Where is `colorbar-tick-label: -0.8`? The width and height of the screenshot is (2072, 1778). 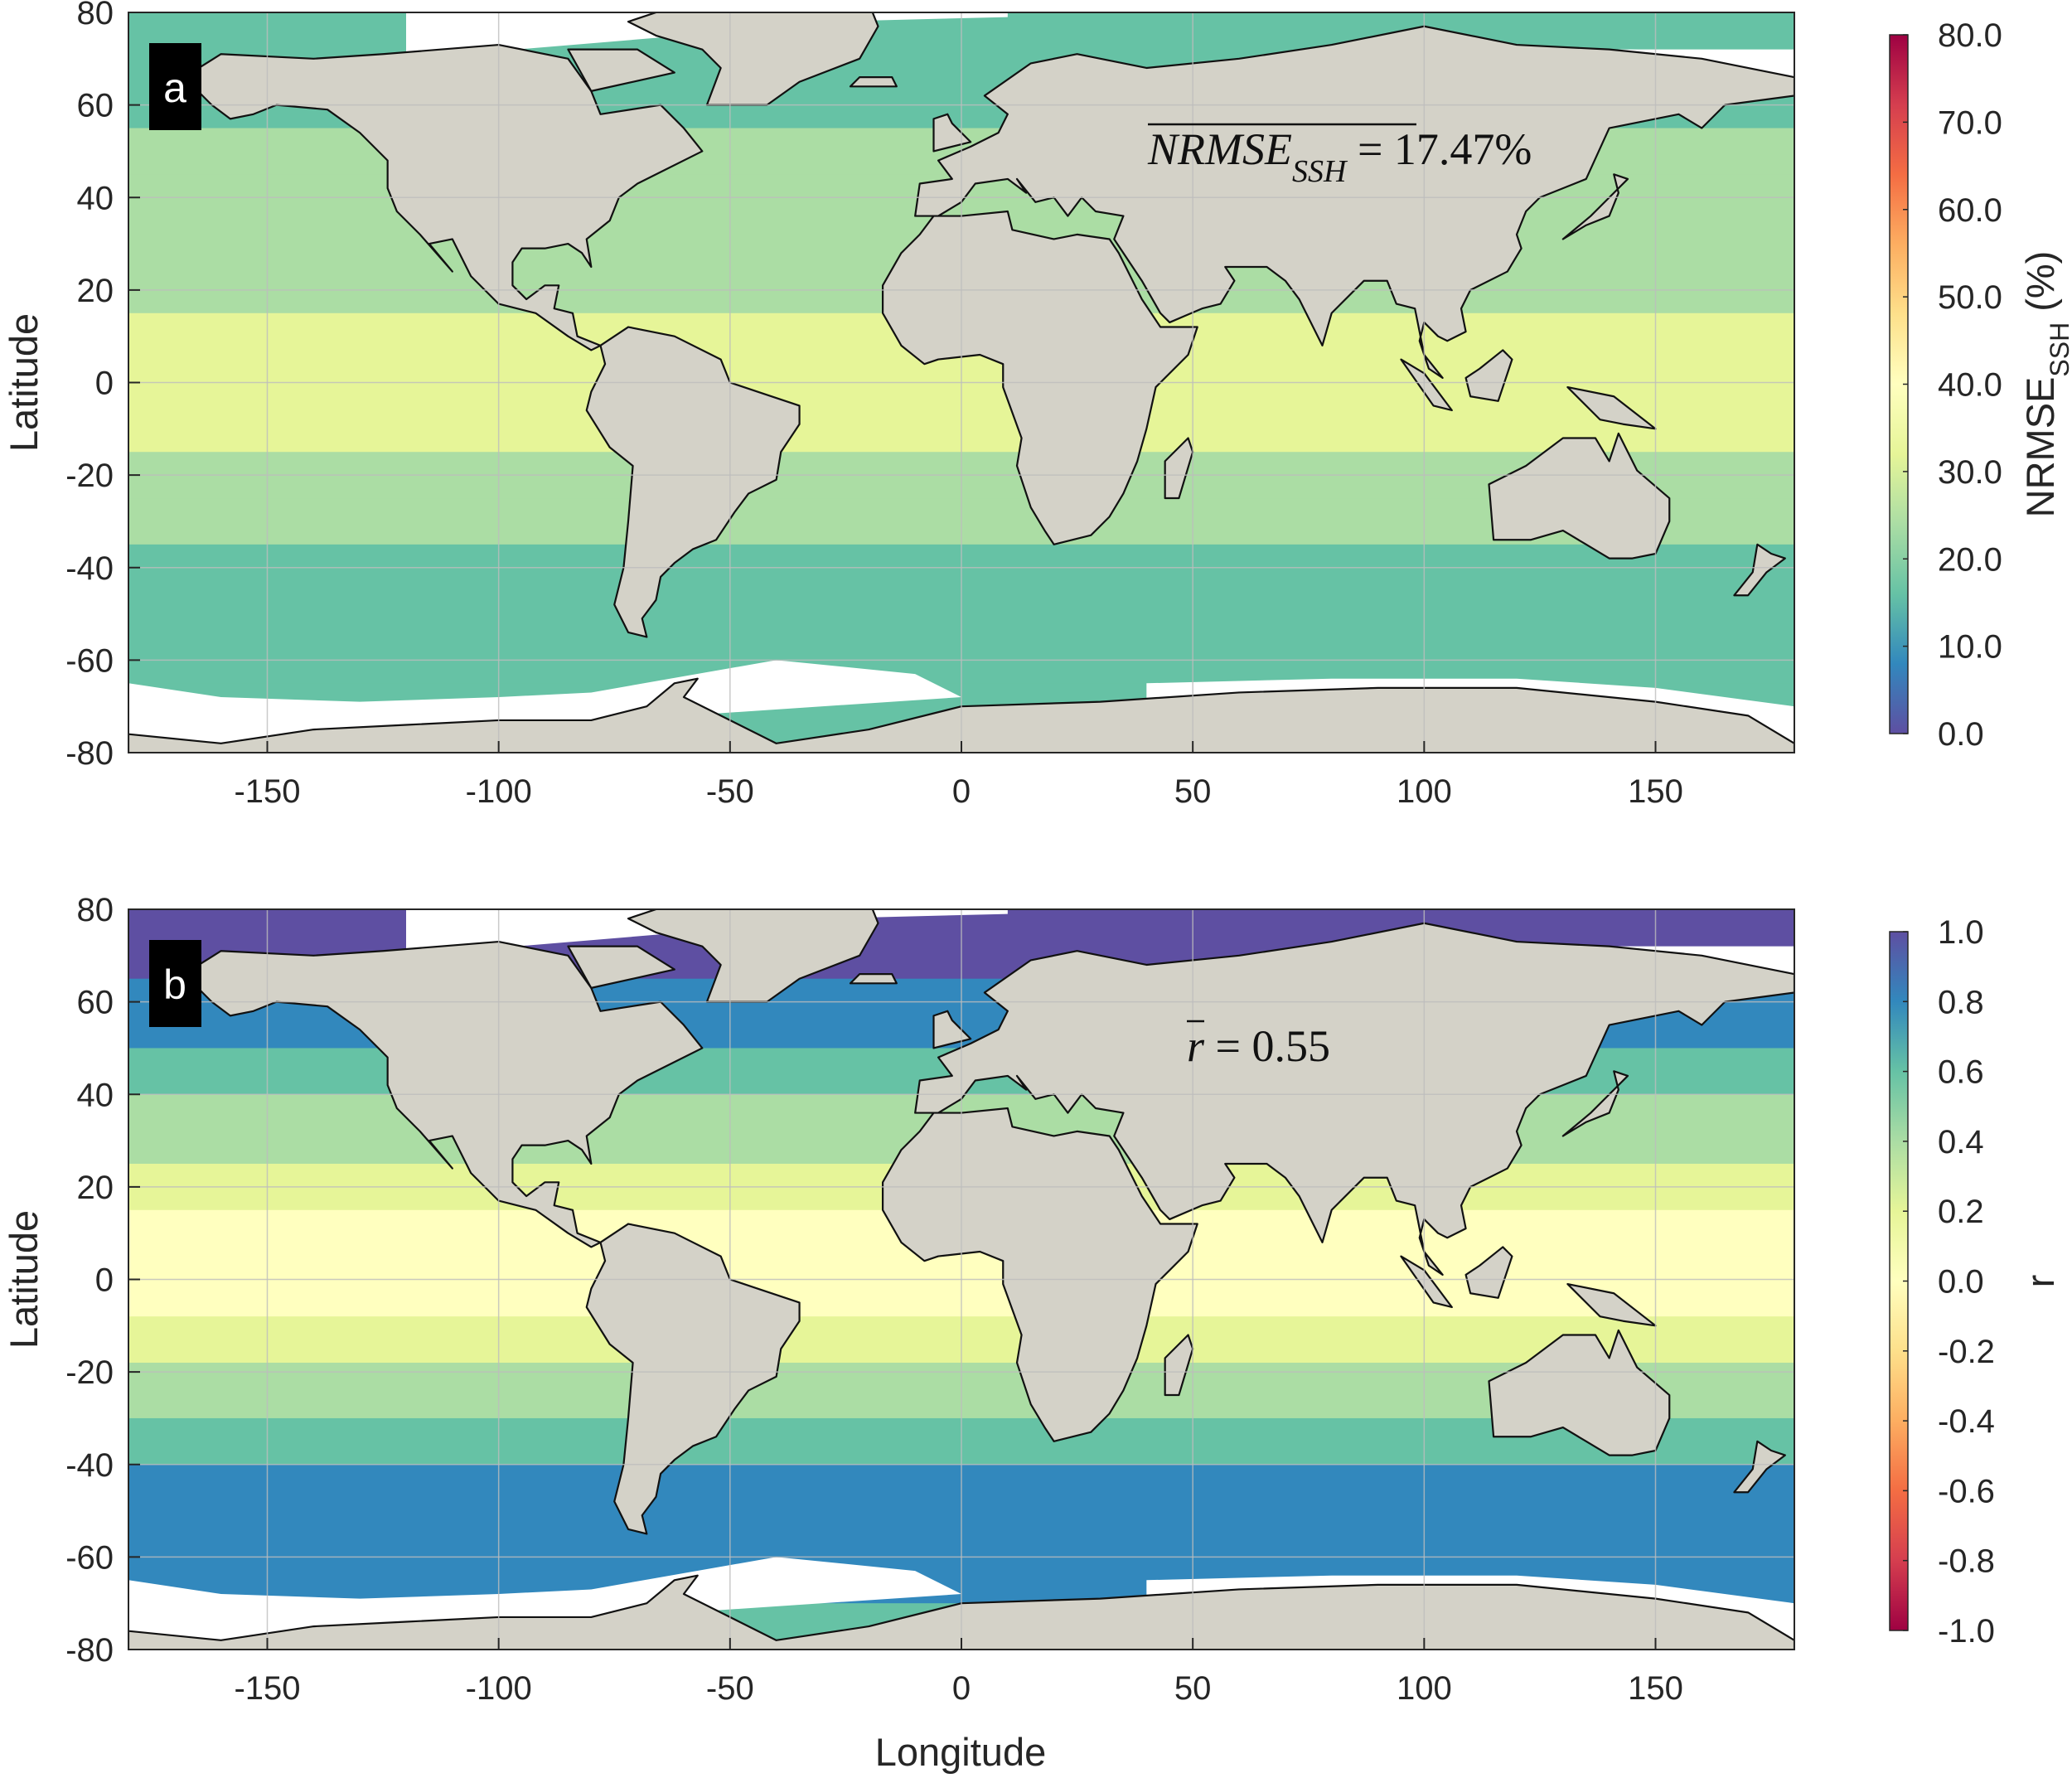 colorbar-tick-label: -0.8 is located at coordinates (1966, 1561).